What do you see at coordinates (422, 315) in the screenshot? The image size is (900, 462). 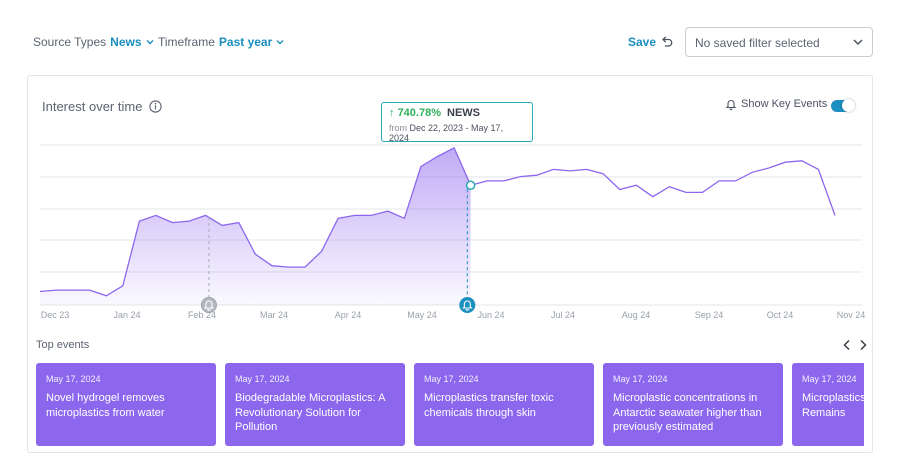 I see `x-tick-label: May 24` at bounding box center [422, 315].